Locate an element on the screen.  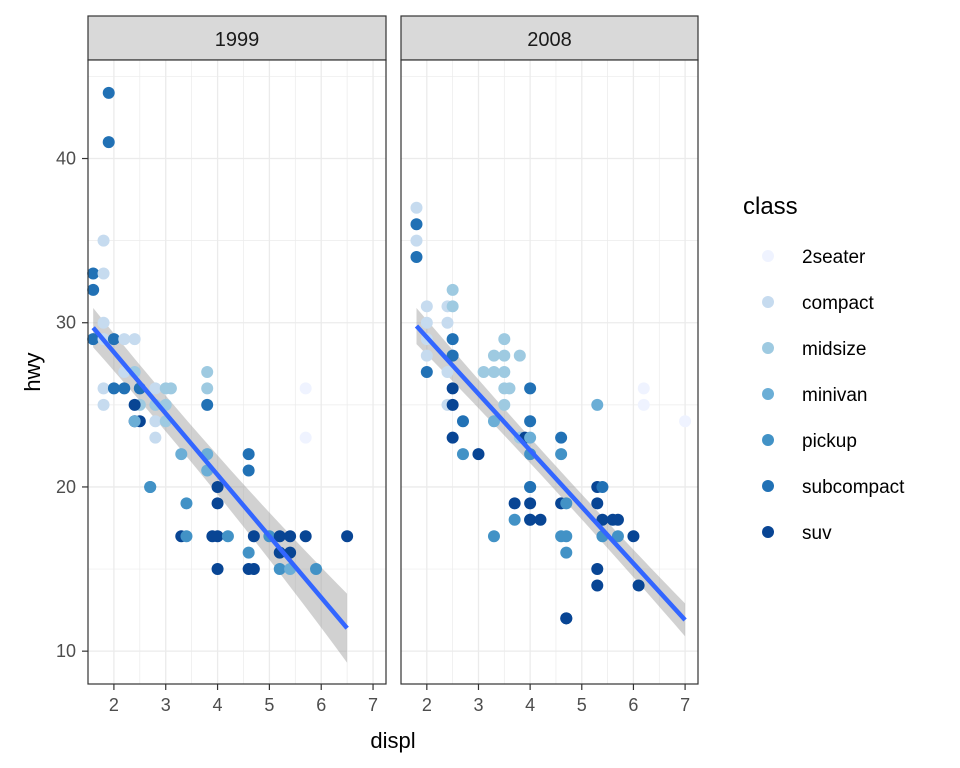
x-axis-title: displ is located at coordinates (392, 740).